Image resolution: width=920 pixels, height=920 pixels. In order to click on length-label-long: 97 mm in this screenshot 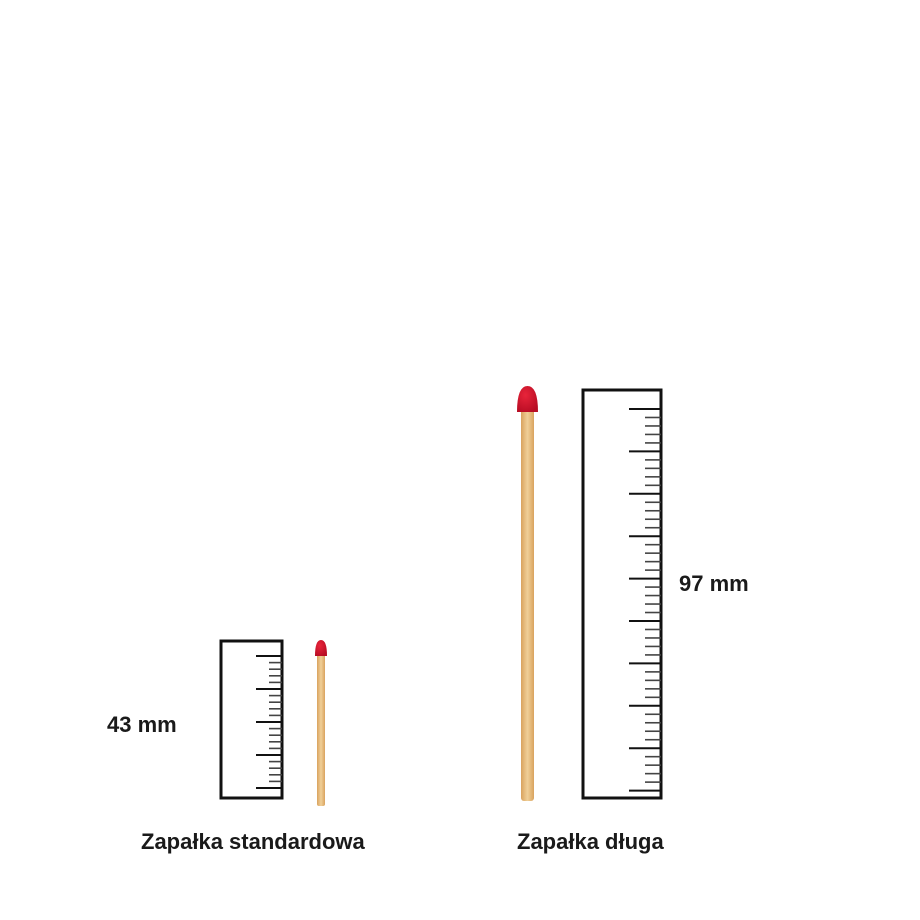, I will do `click(714, 583)`.